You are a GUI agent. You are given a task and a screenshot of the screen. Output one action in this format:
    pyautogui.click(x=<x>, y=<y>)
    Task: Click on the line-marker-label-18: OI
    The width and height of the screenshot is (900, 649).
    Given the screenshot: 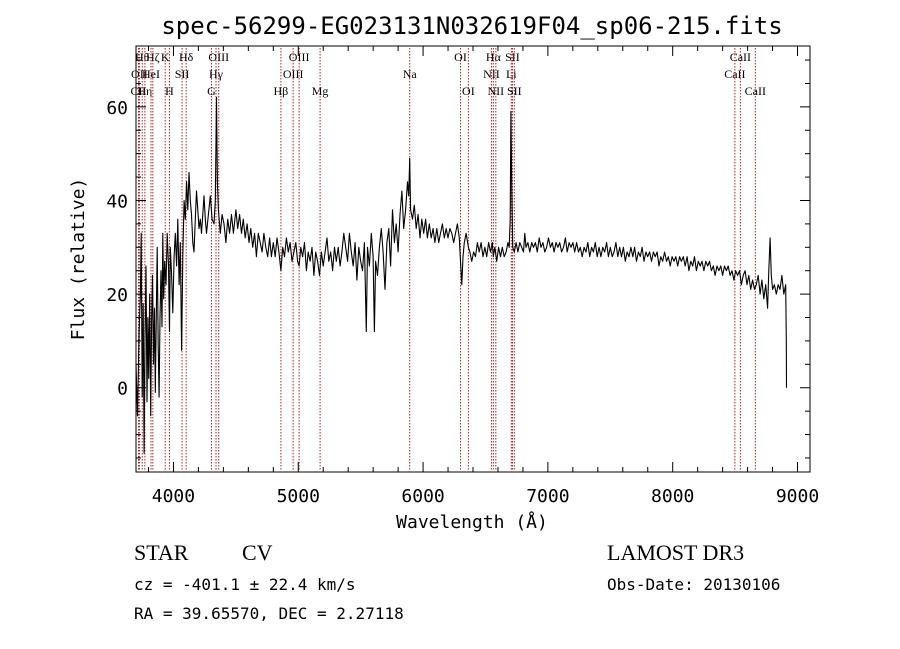 What is the action you would take?
    pyautogui.click(x=460, y=57)
    